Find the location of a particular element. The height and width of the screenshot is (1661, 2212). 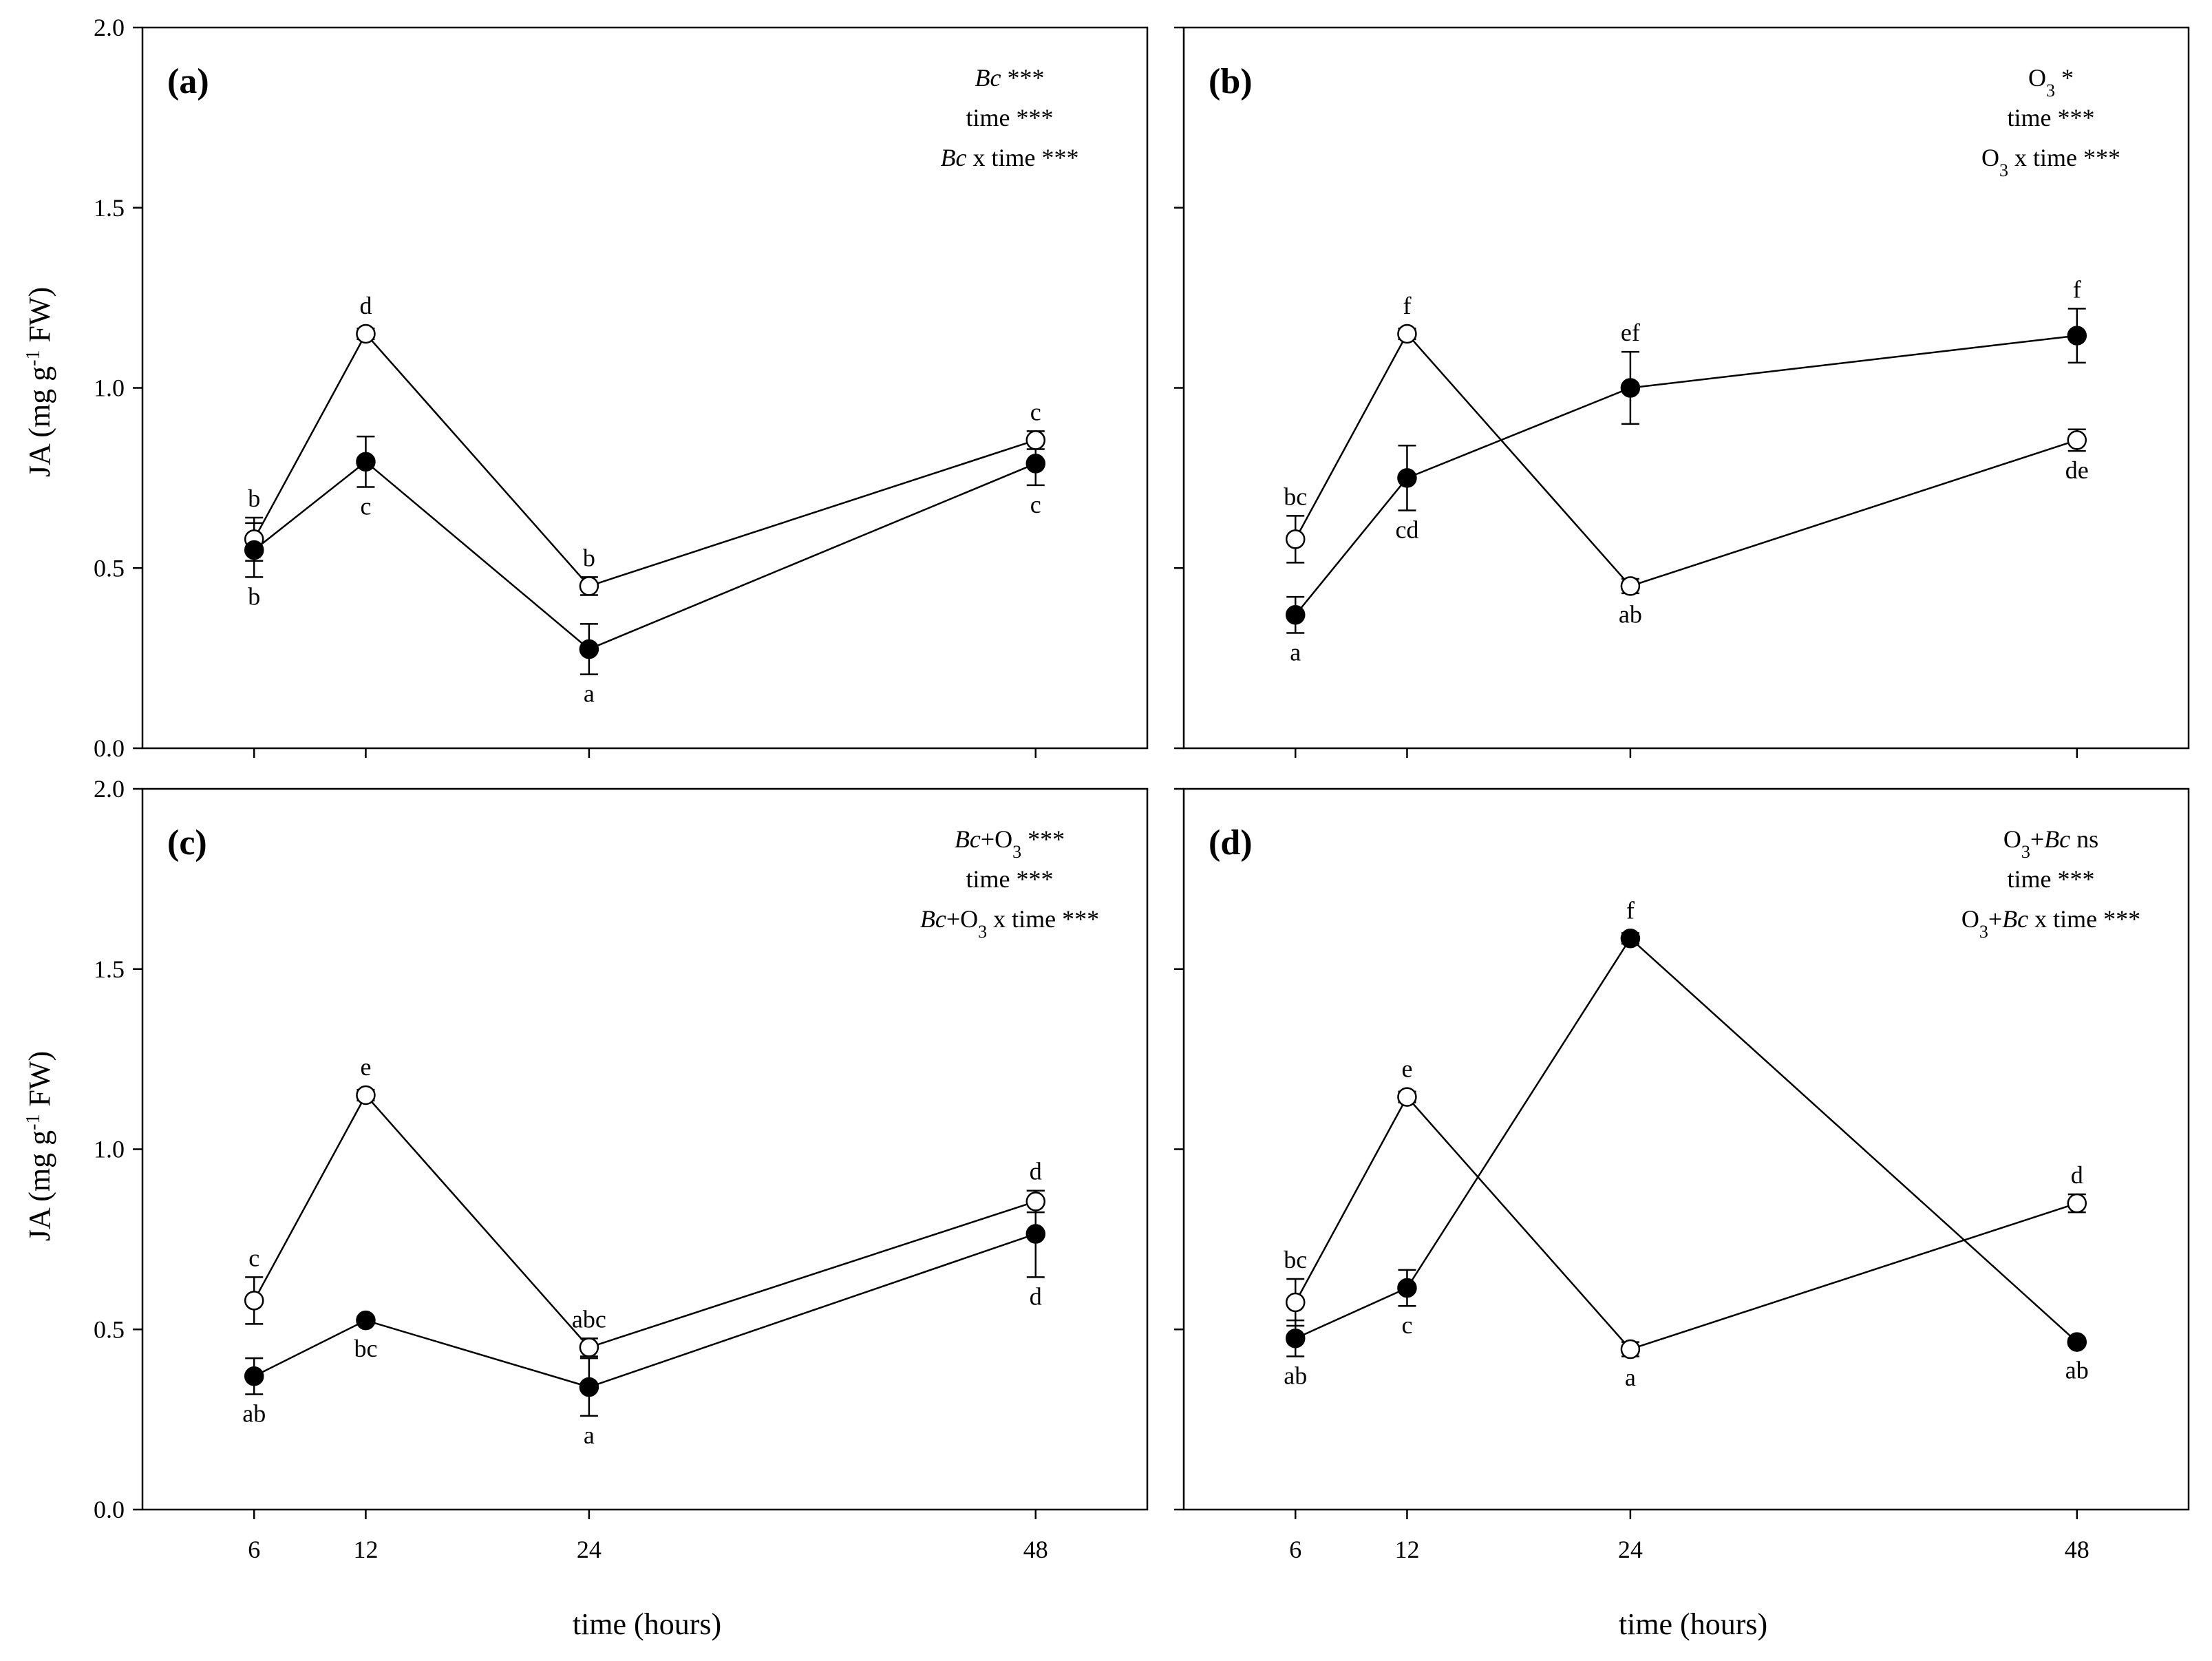

stats-annotation-line: O3 * is located at coordinates (2051, 82).